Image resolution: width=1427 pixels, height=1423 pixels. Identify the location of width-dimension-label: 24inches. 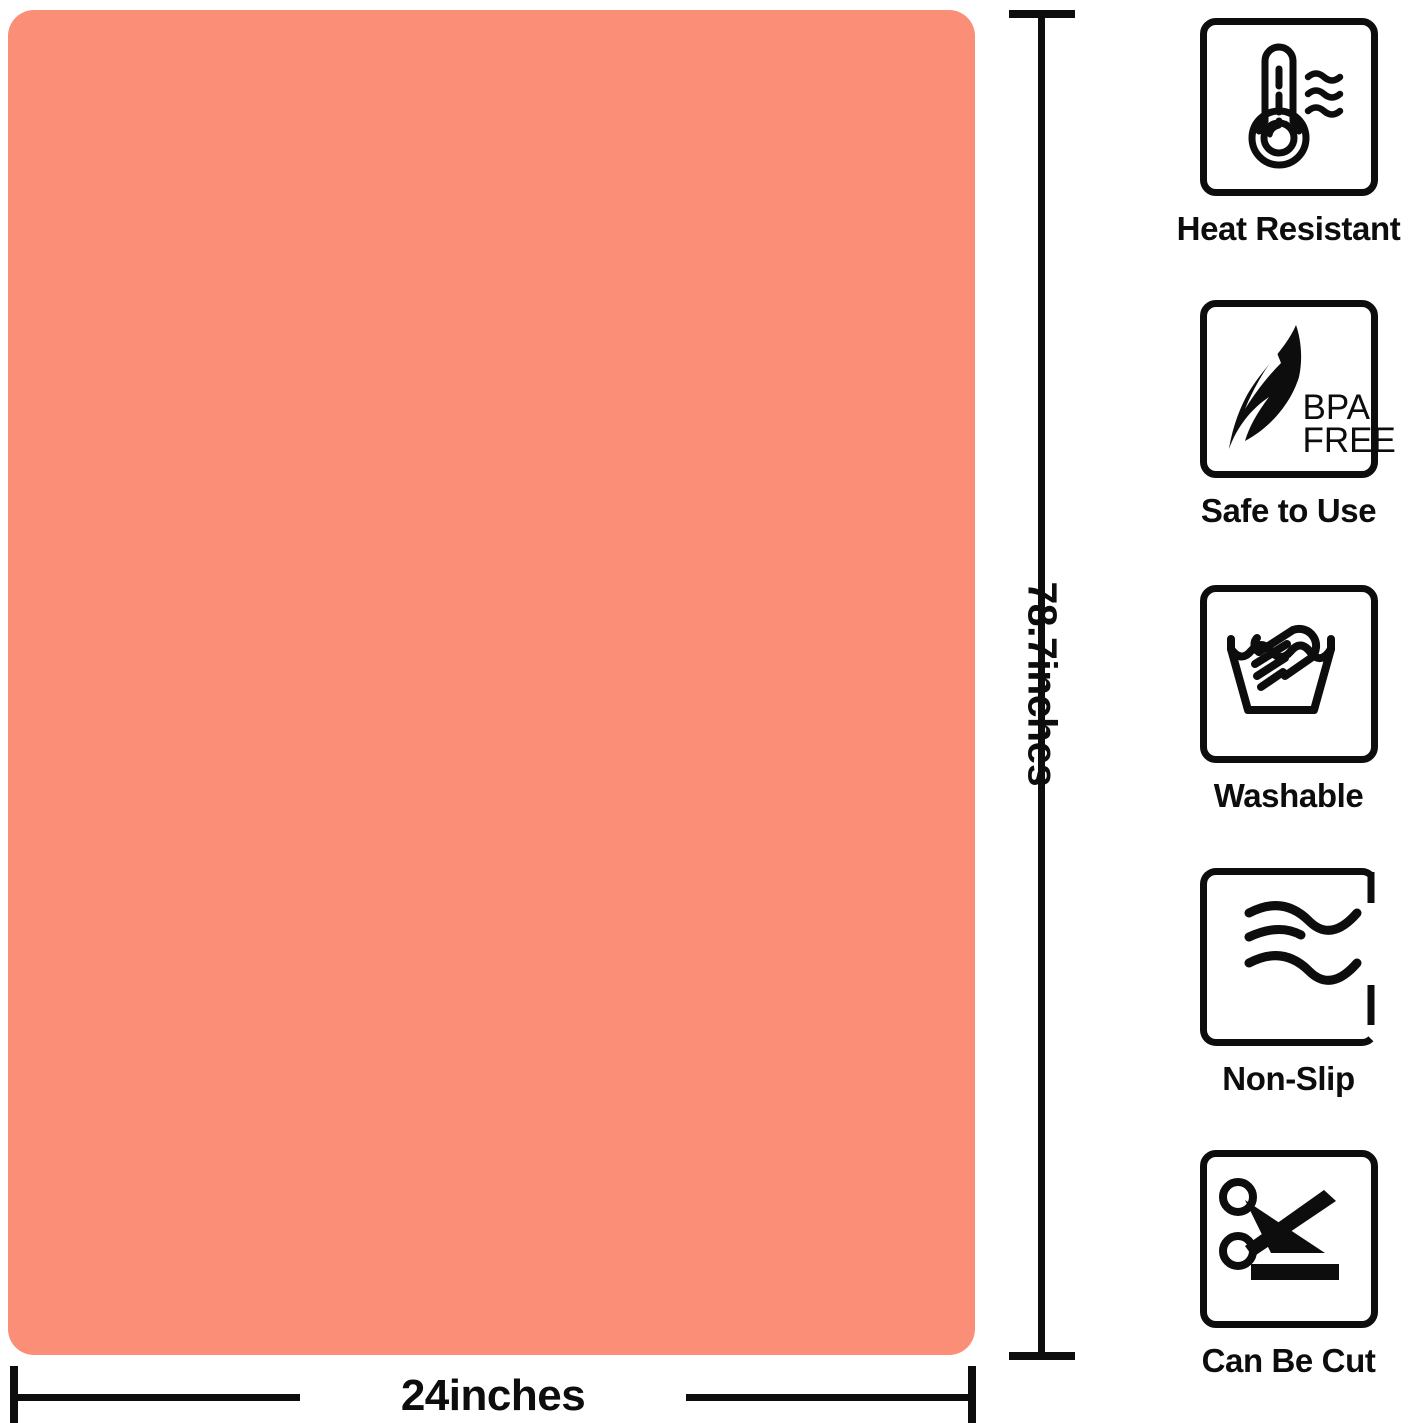
(493, 1395).